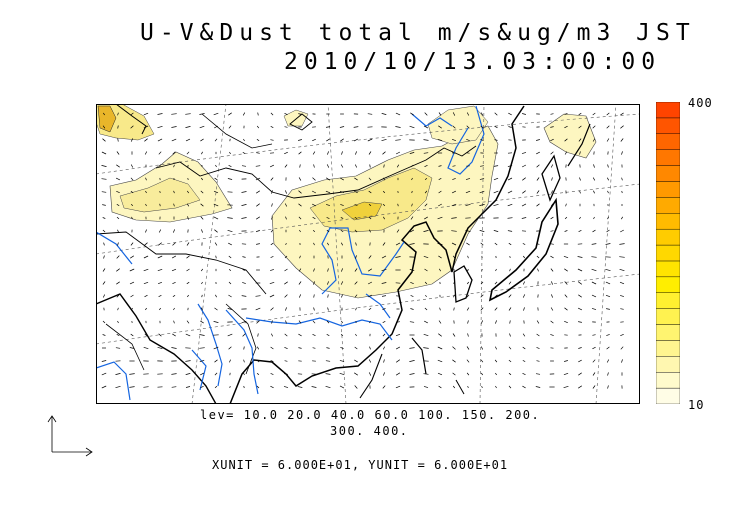 The height and width of the screenshot is (532, 752). Describe the element at coordinates (700, 103) in the screenshot. I see `colorbar-max-label: 400` at that location.